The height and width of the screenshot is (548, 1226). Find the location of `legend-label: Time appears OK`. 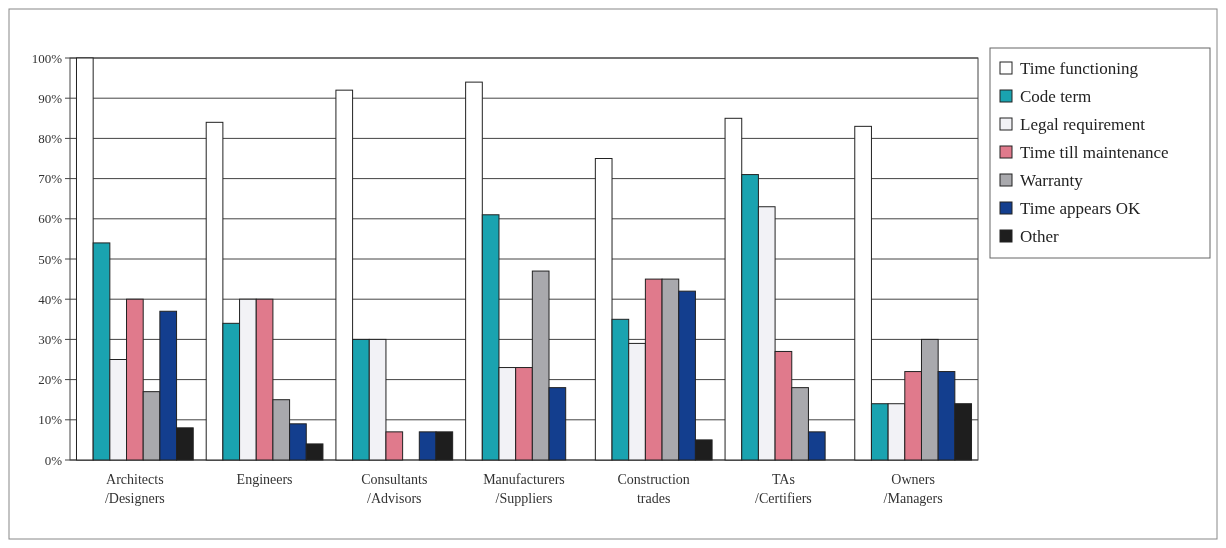

legend-label: Time appears OK is located at coordinates (1080, 208).